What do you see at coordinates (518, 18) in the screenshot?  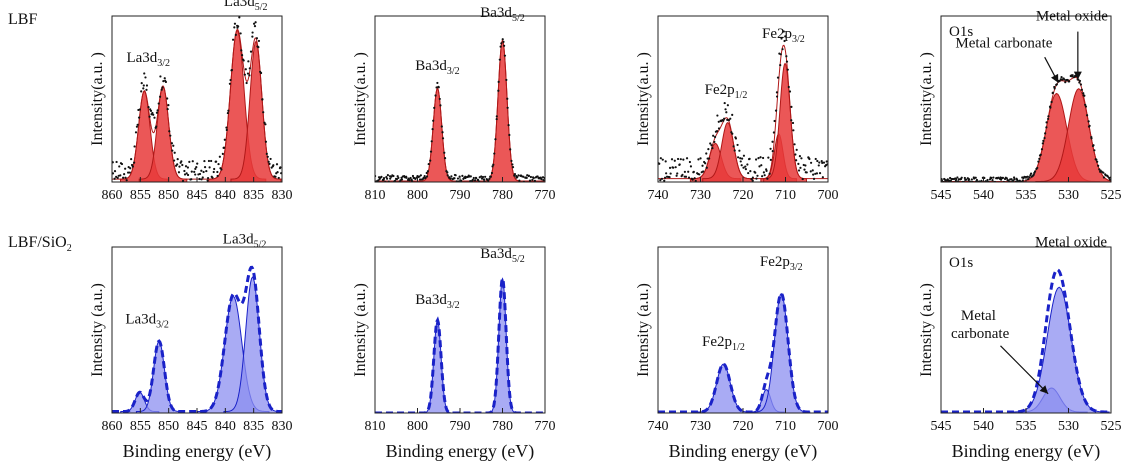 I see `peak-label-subscript: 5/2` at bounding box center [518, 18].